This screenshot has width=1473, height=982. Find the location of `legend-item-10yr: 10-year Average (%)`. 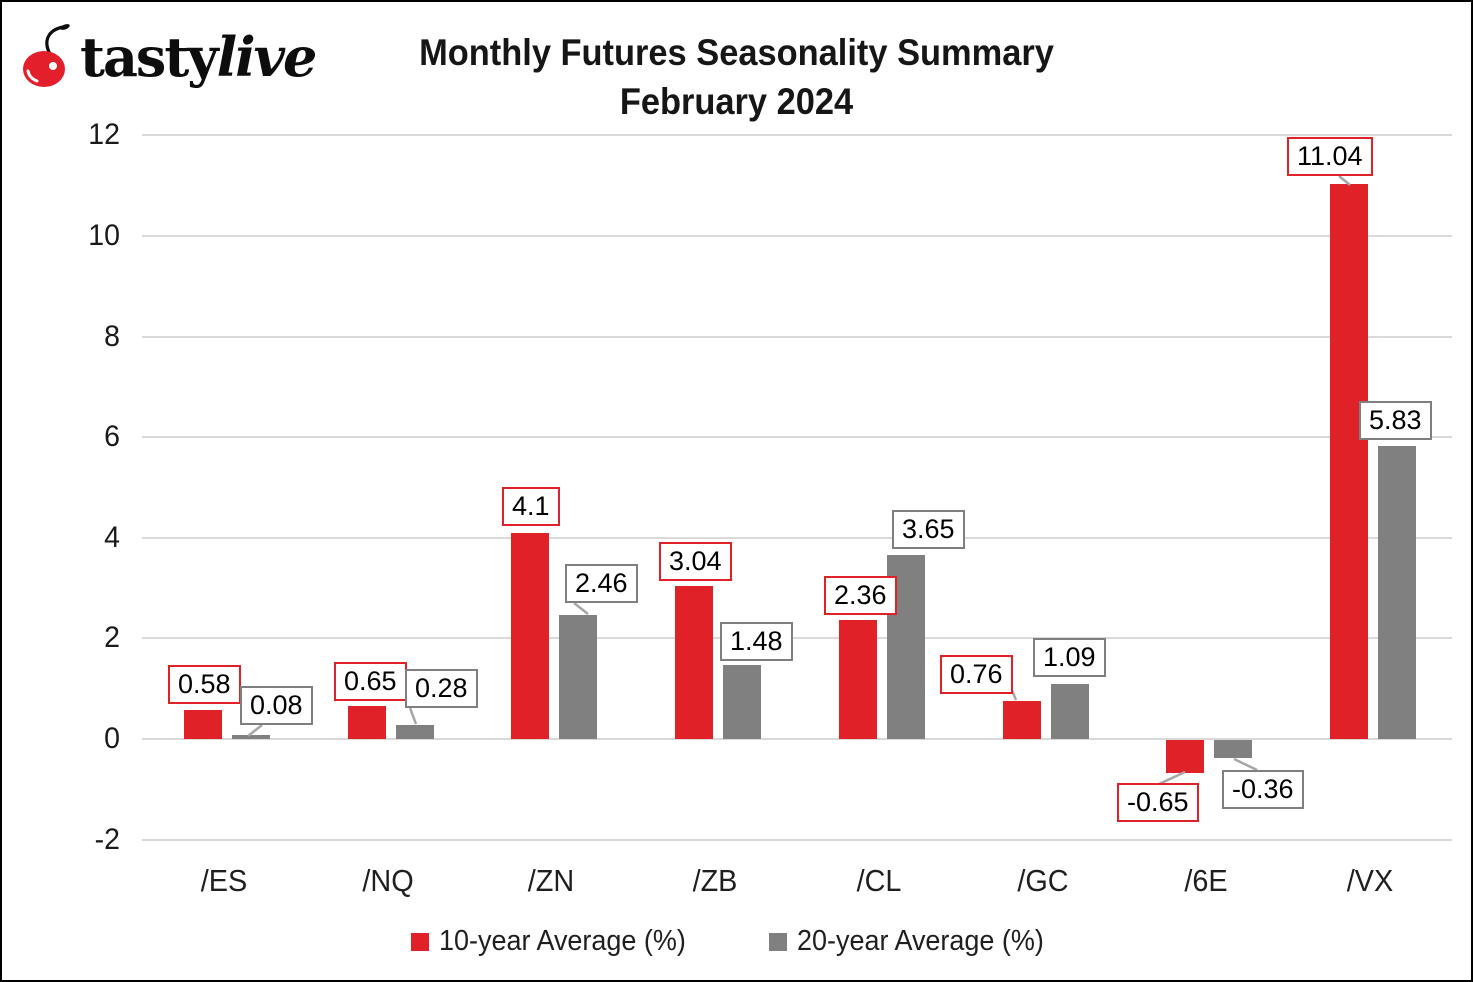

legend-item-10yr: 10-year Average (%) is located at coordinates (557, 941).